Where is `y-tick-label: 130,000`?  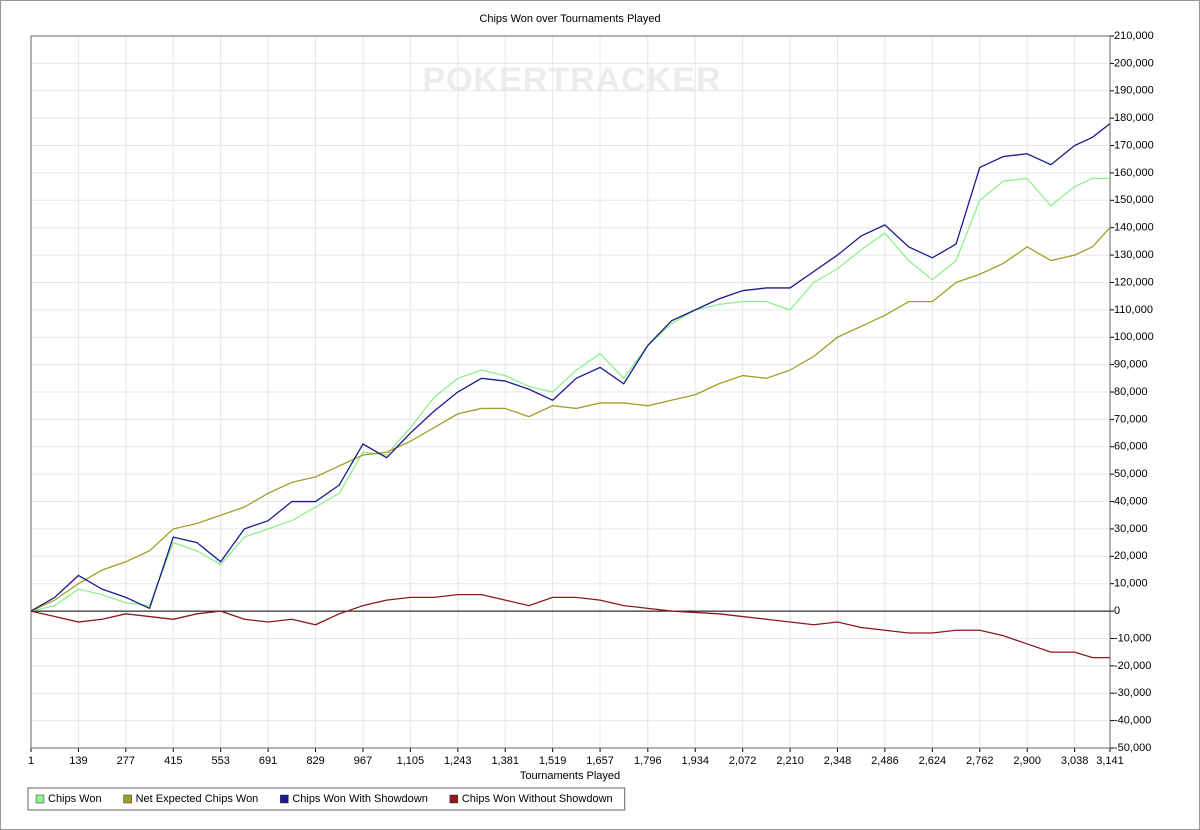 y-tick-label: 130,000 is located at coordinates (1134, 255).